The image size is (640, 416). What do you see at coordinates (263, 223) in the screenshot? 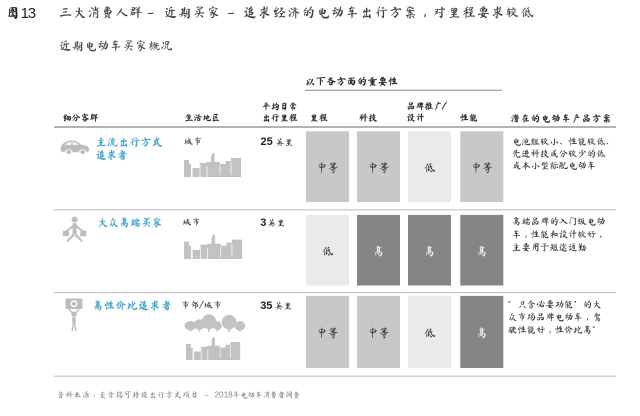
I see `svg-text: 3` at bounding box center [263, 223].